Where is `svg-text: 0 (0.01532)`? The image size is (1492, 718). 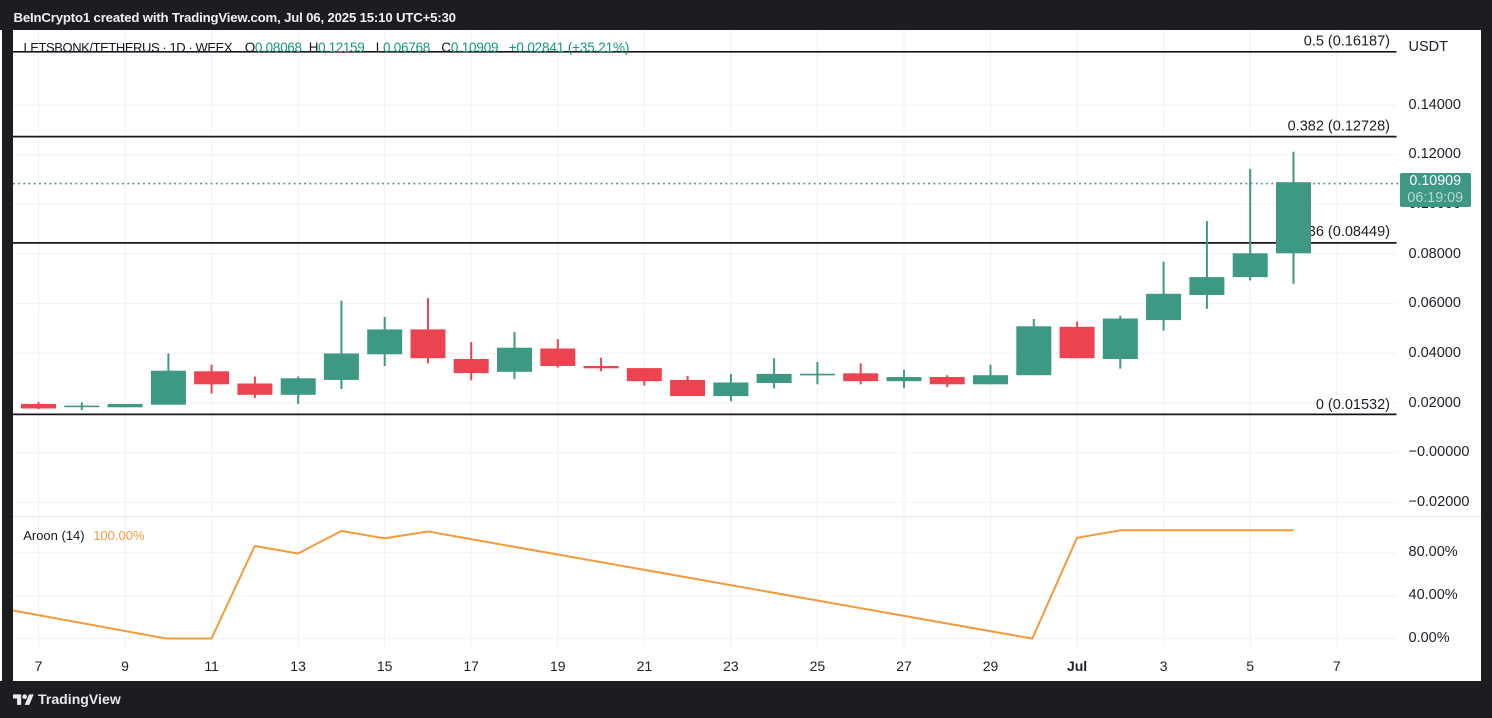
svg-text: 0 (0.01532) is located at coordinates (1353, 405).